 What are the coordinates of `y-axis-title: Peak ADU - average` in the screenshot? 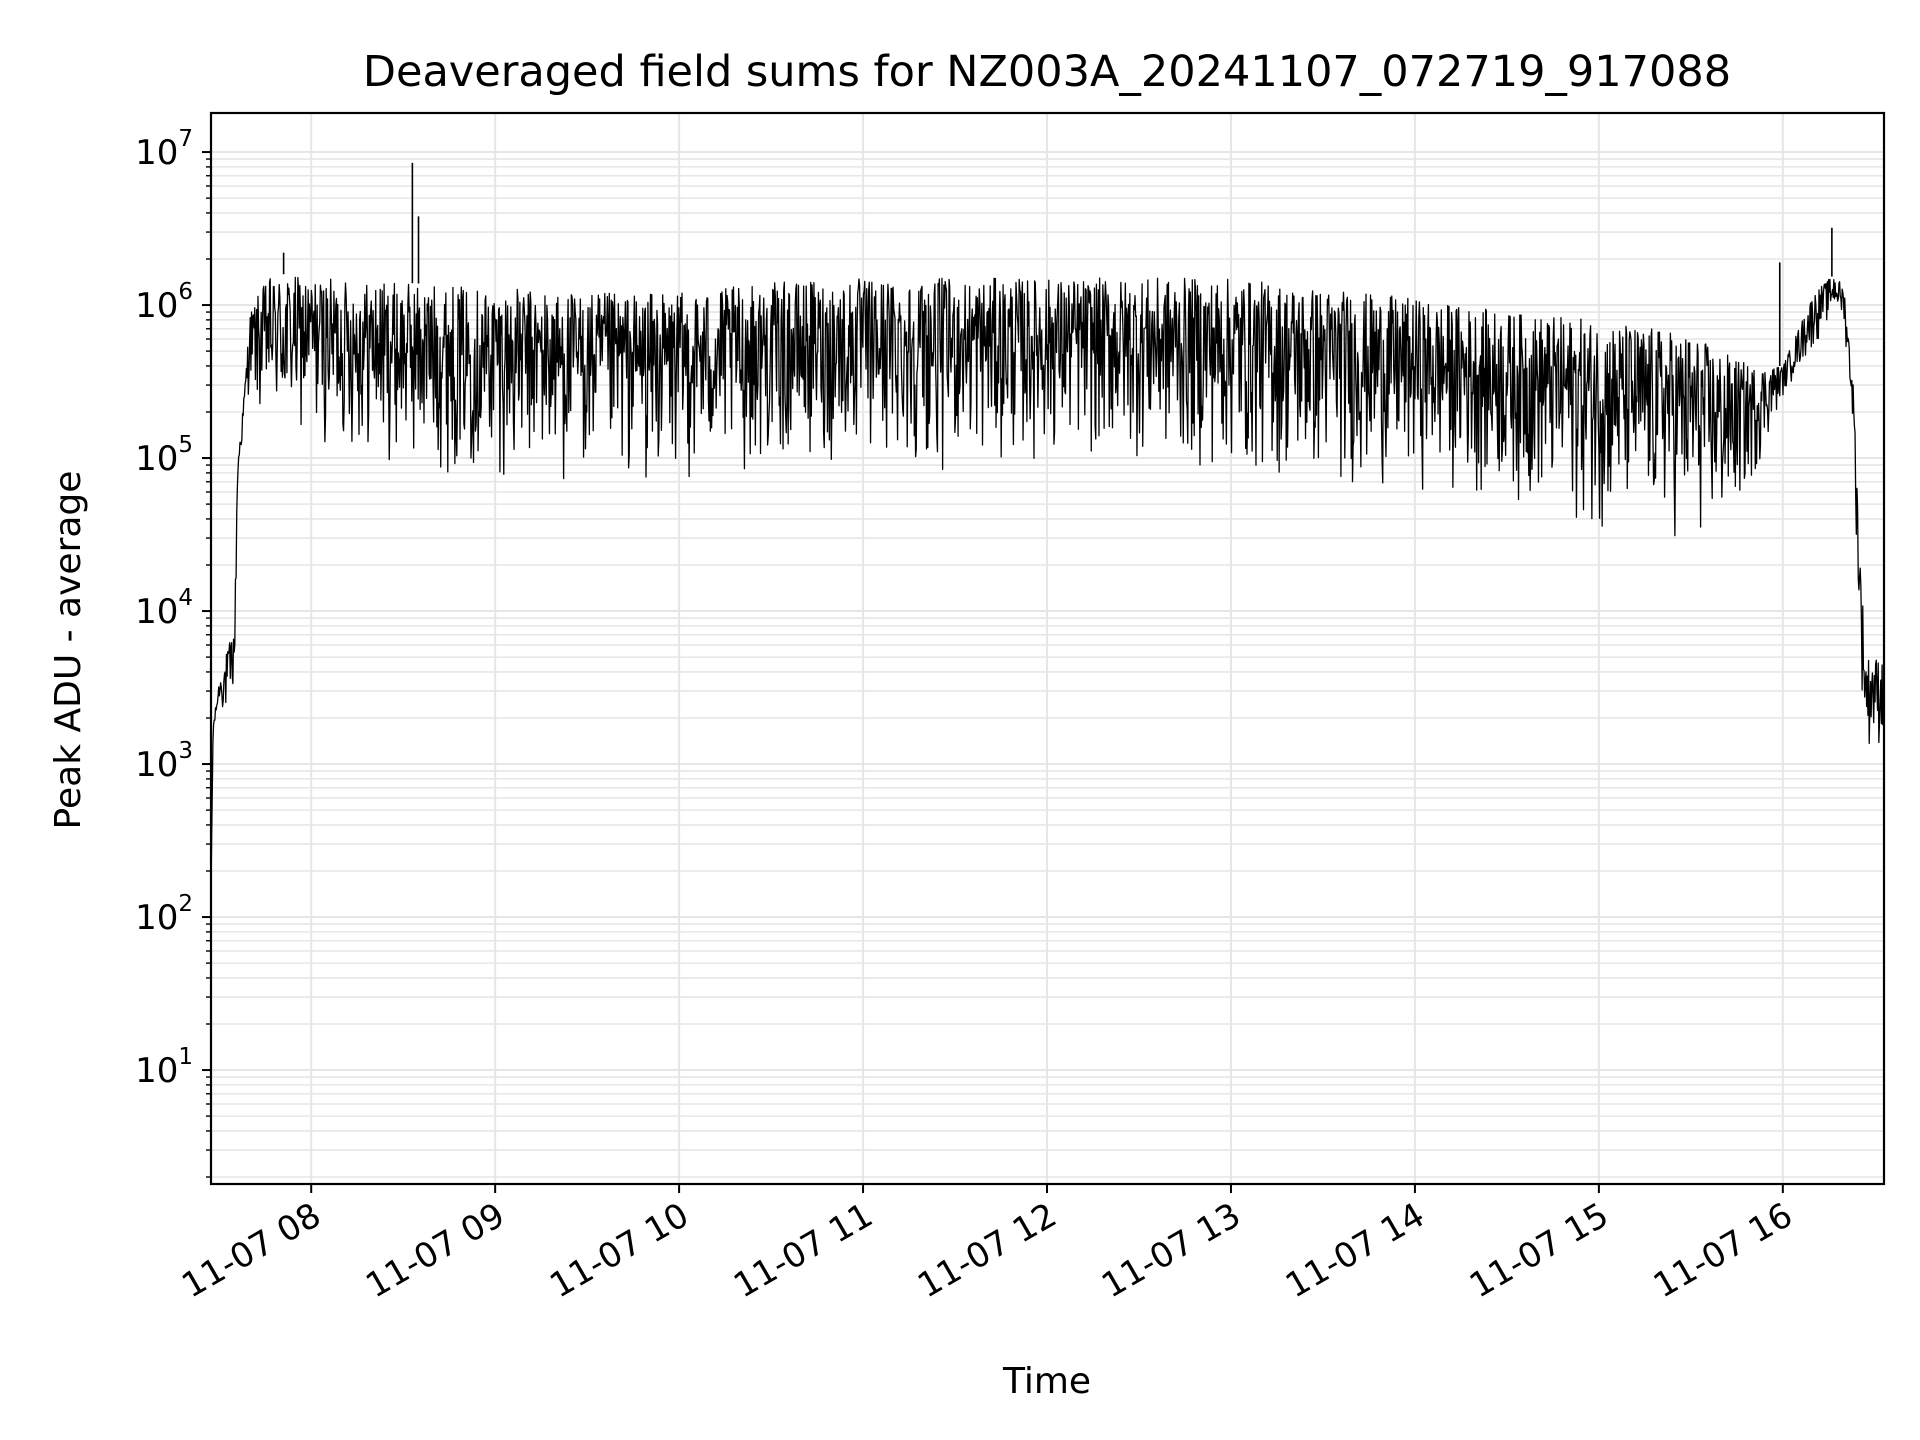 It's located at (68, 650).